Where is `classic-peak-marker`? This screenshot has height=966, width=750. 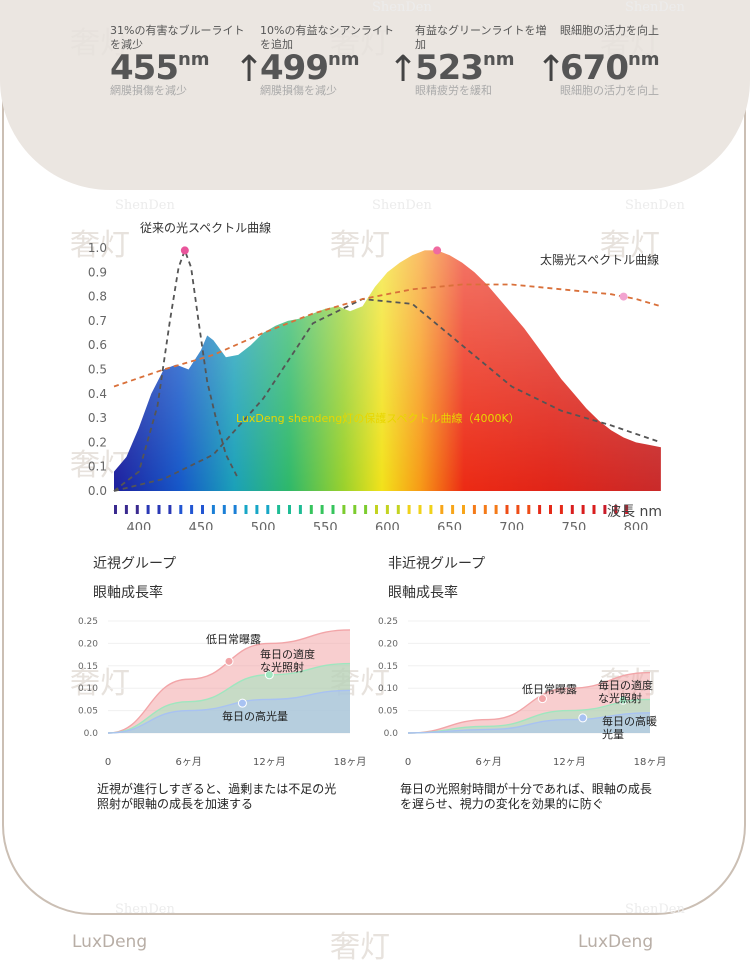
classic-peak-marker is located at coordinates (184, 250).